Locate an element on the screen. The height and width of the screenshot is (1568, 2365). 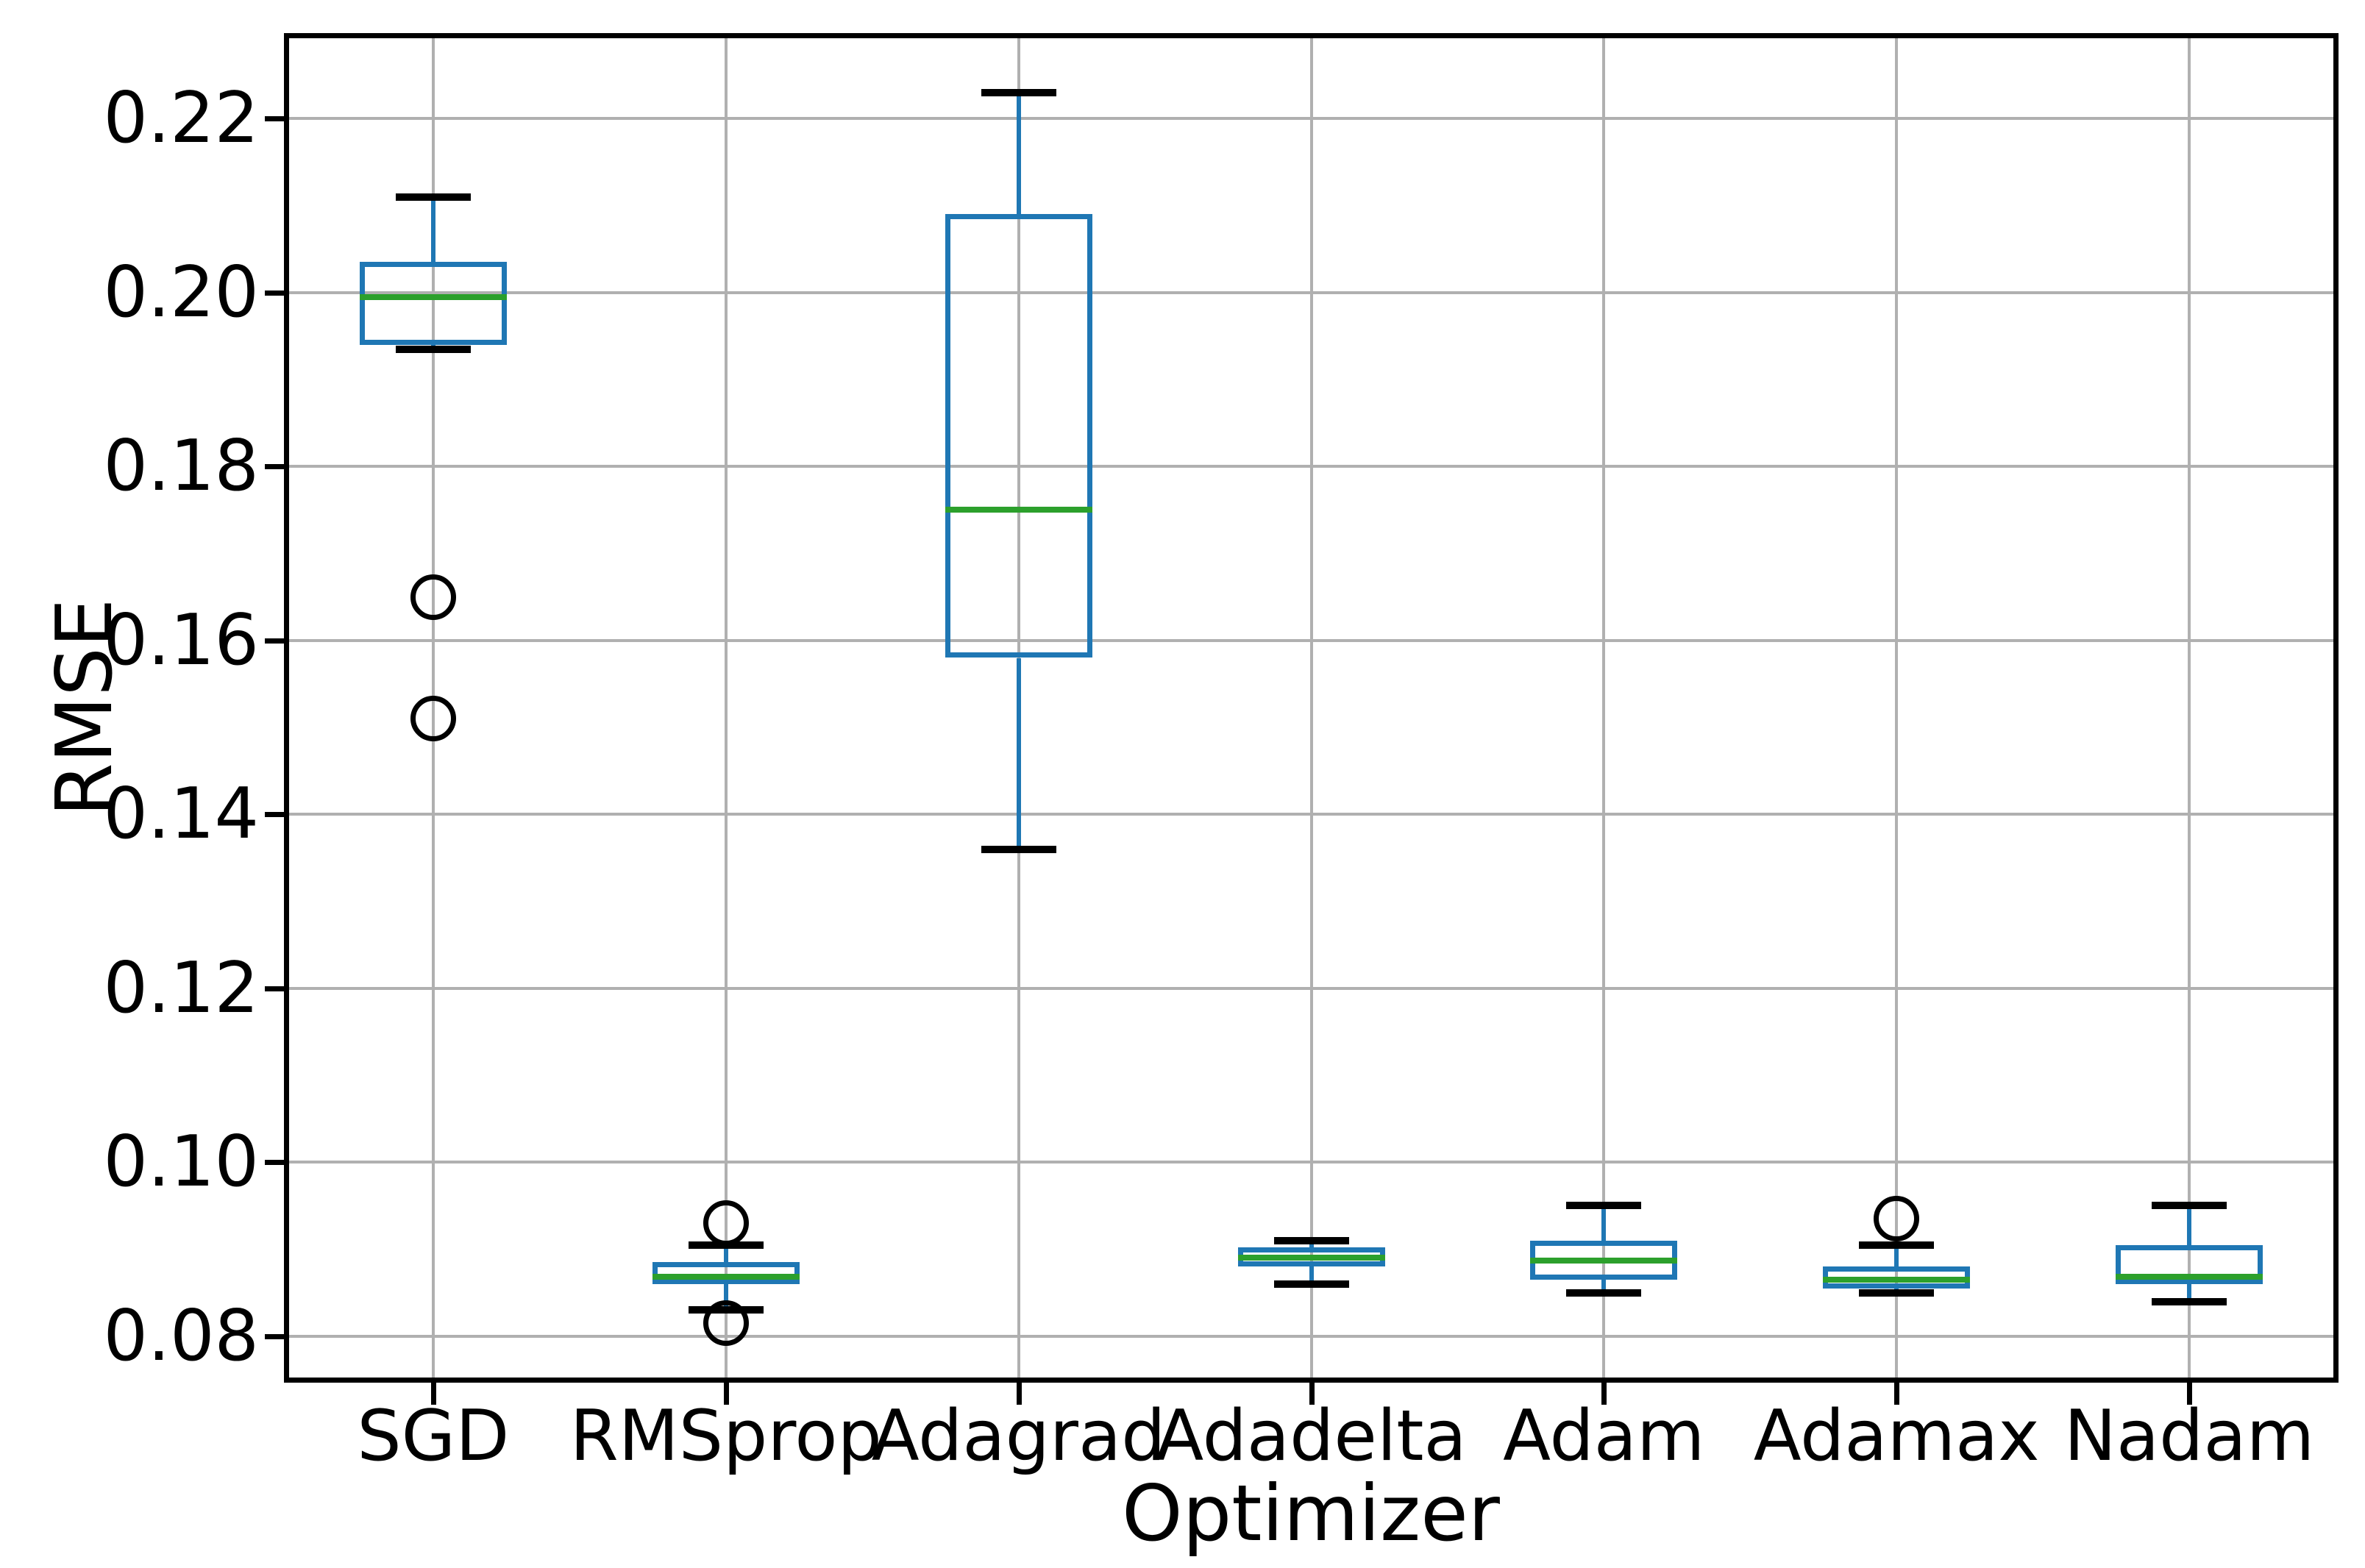
y-tick-label: 0.22 is located at coordinates (181, 119).